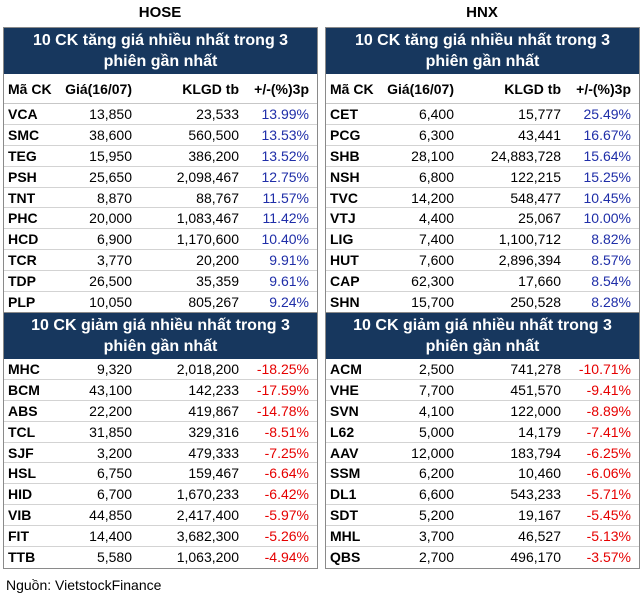 Image resolution: width=640 pixels, height=597 pixels. What do you see at coordinates (345, 176) in the screenshot?
I see `stock-code: NSH` at bounding box center [345, 176].